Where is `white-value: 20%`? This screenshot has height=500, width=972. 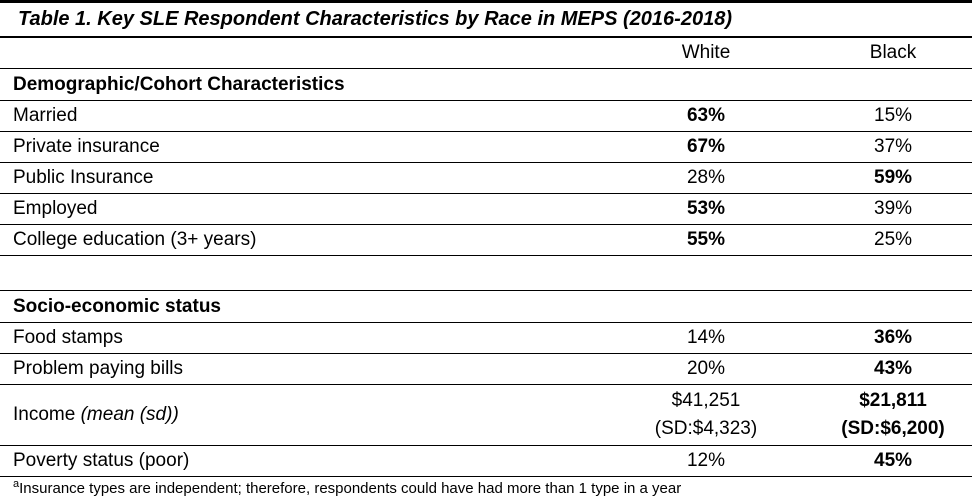
white-value: 20% is located at coordinates (706, 369).